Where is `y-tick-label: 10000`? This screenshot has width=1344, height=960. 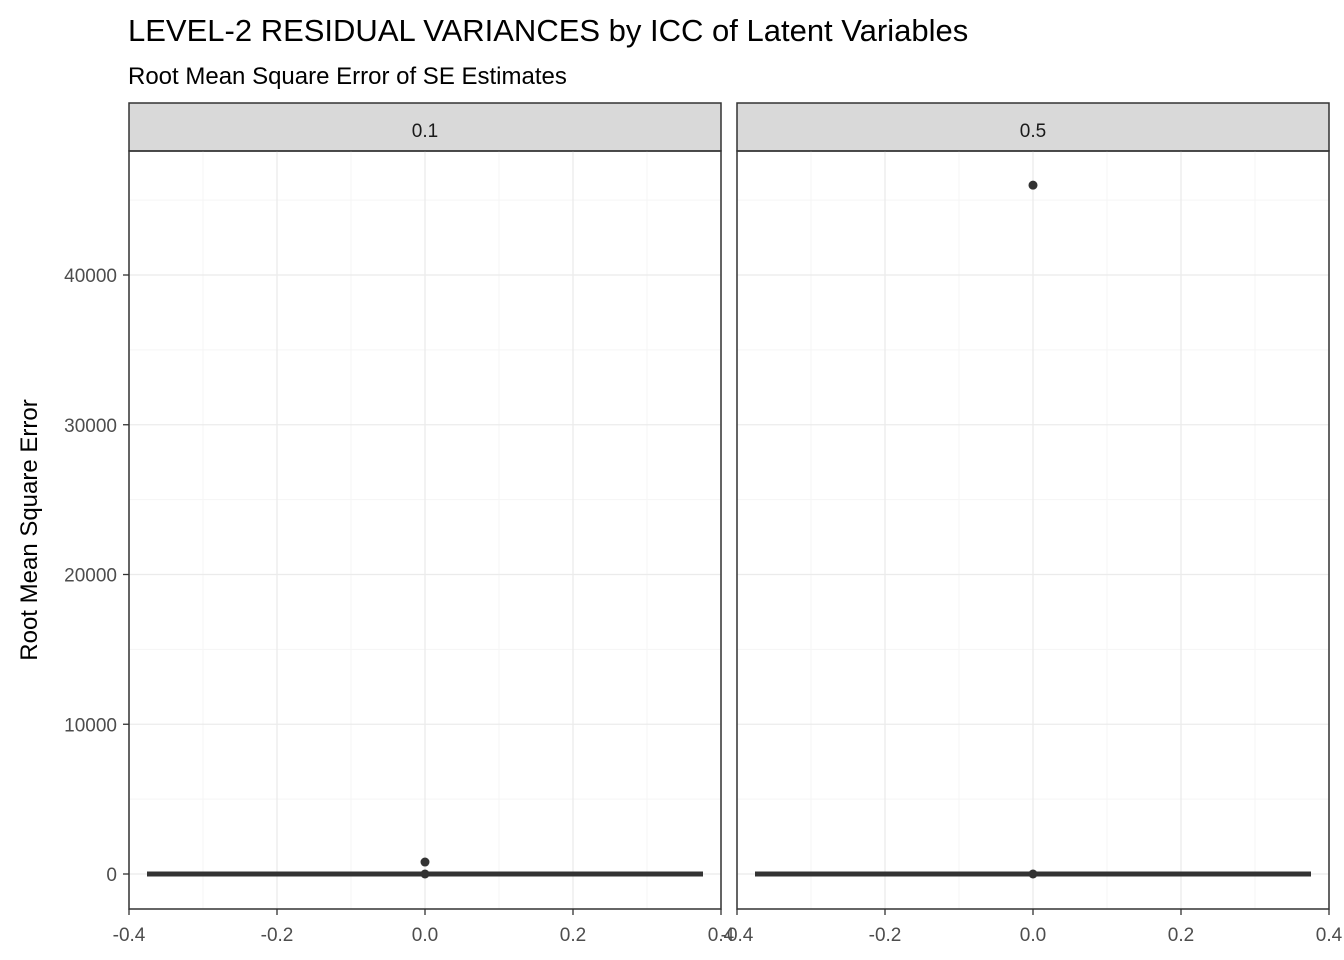 y-tick-label: 10000 is located at coordinates (90, 725).